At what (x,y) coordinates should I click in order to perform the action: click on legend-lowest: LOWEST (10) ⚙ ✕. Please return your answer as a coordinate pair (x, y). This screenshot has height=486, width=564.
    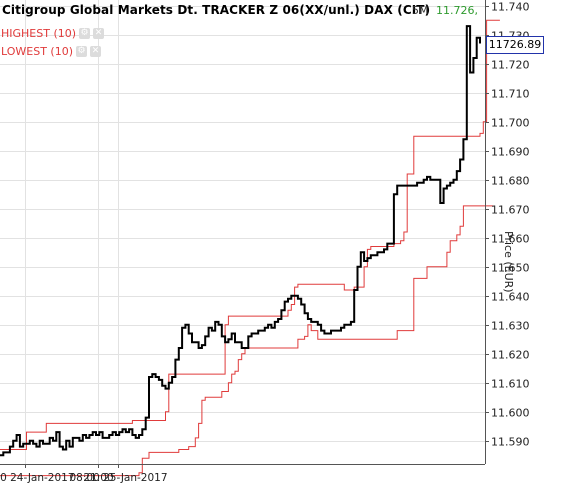
    Looking at the image, I should click on (51, 51).